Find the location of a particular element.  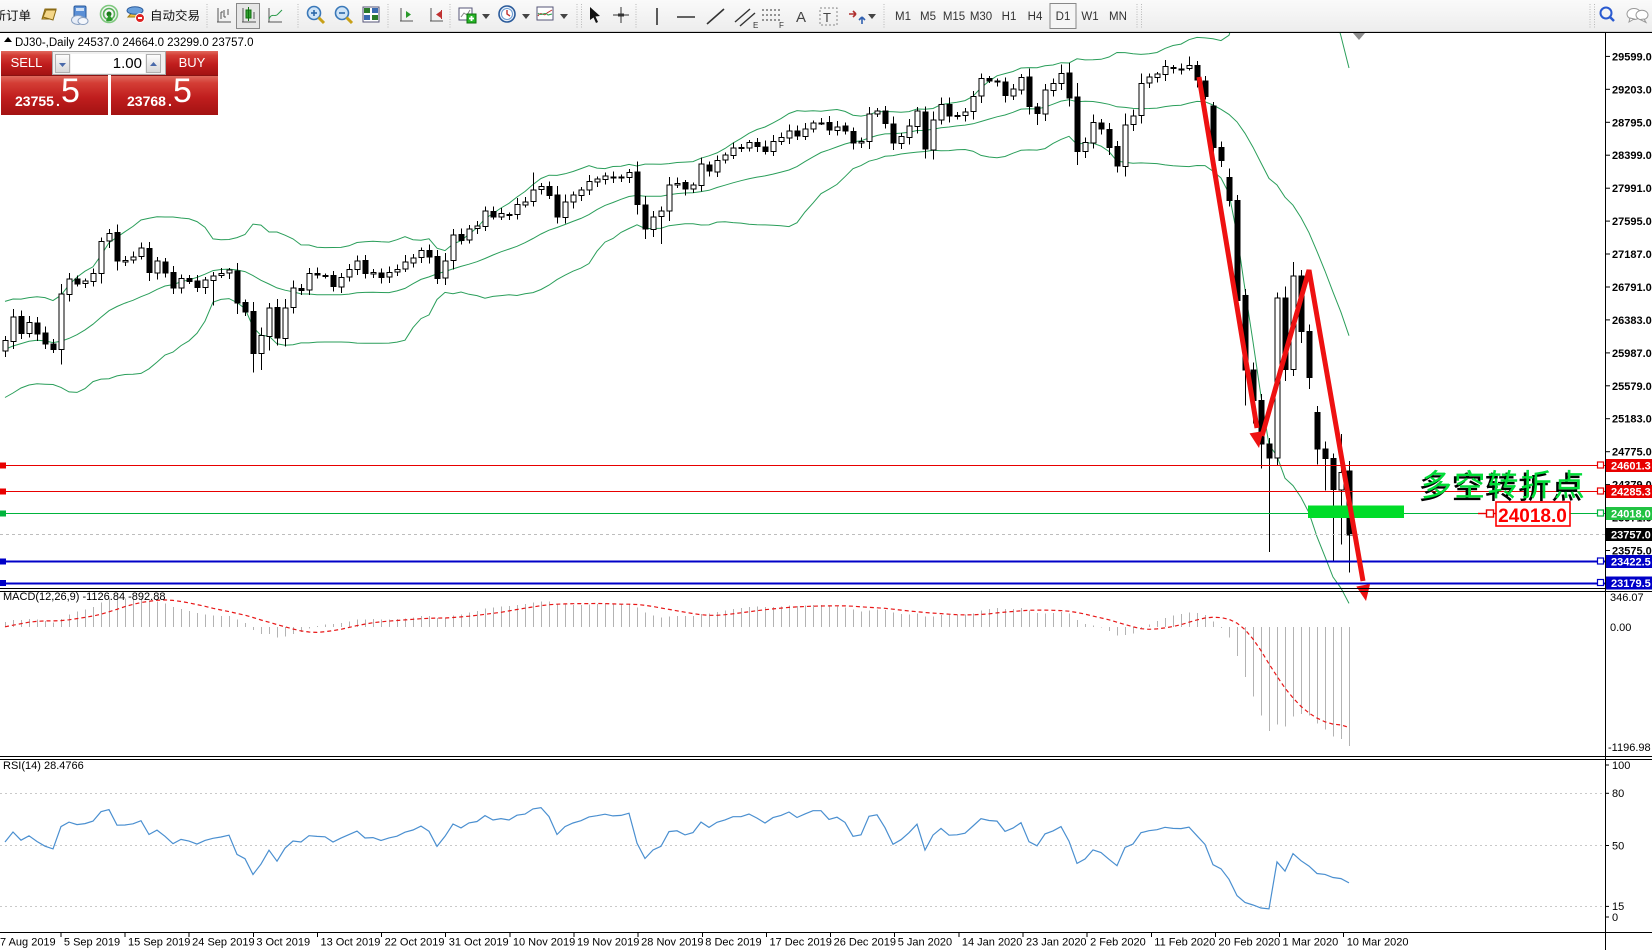

svg-text: F is located at coordinates (781, 25).